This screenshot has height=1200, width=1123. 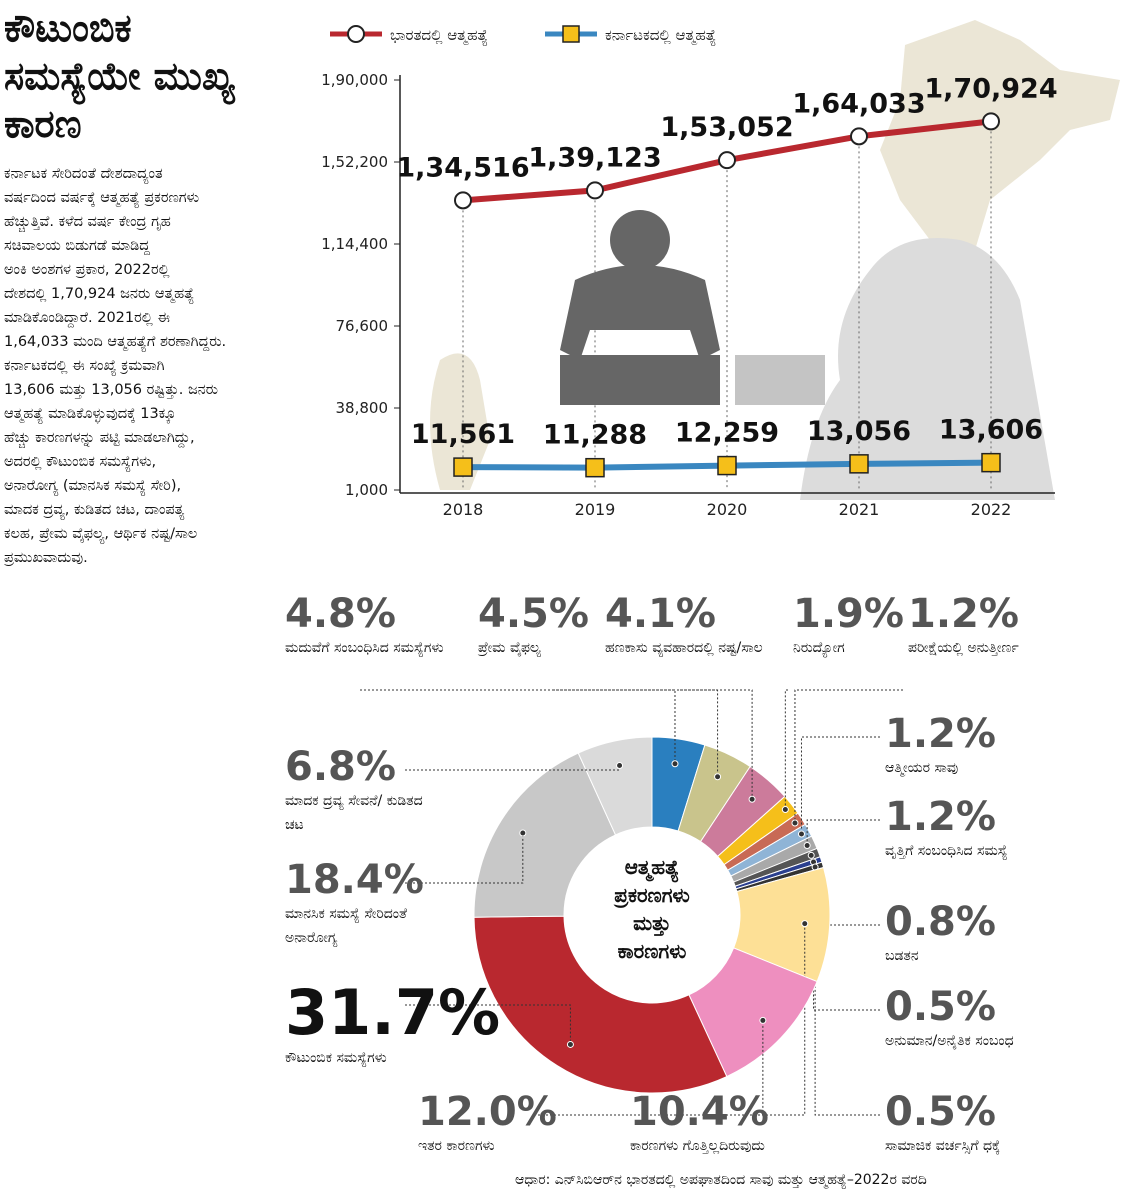 What do you see at coordinates (509, 648) in the screenshot?
I see `category-label: ಪ್ರೇಮ ವೈಫಲ್ಯ` at bounding box center [509, 648].